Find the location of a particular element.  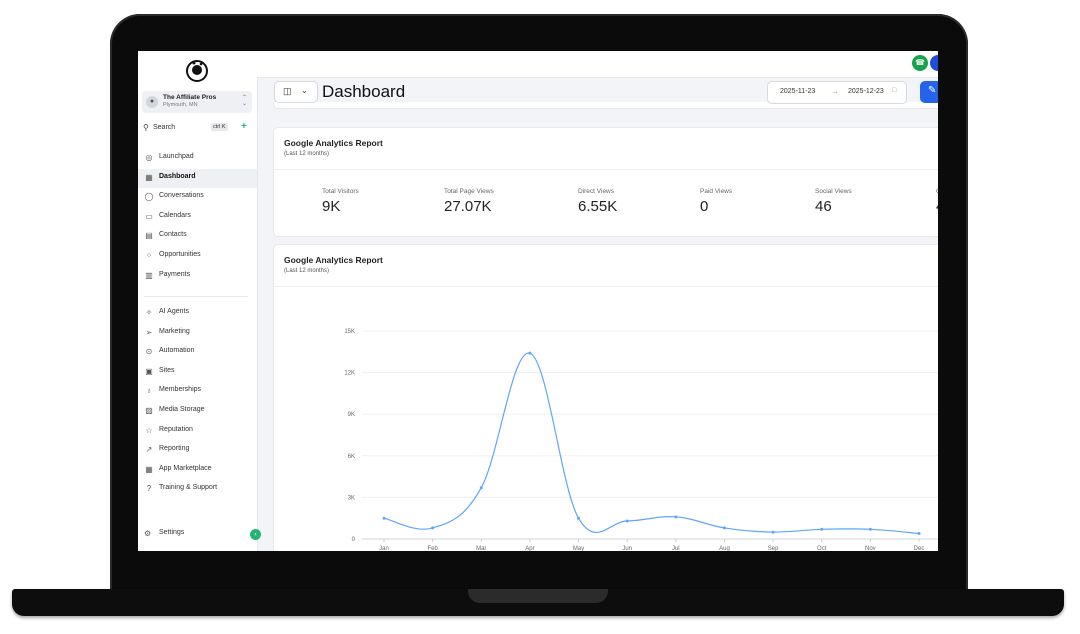

sidebar-item-label: Reporting is located at coordinates (174, 449).